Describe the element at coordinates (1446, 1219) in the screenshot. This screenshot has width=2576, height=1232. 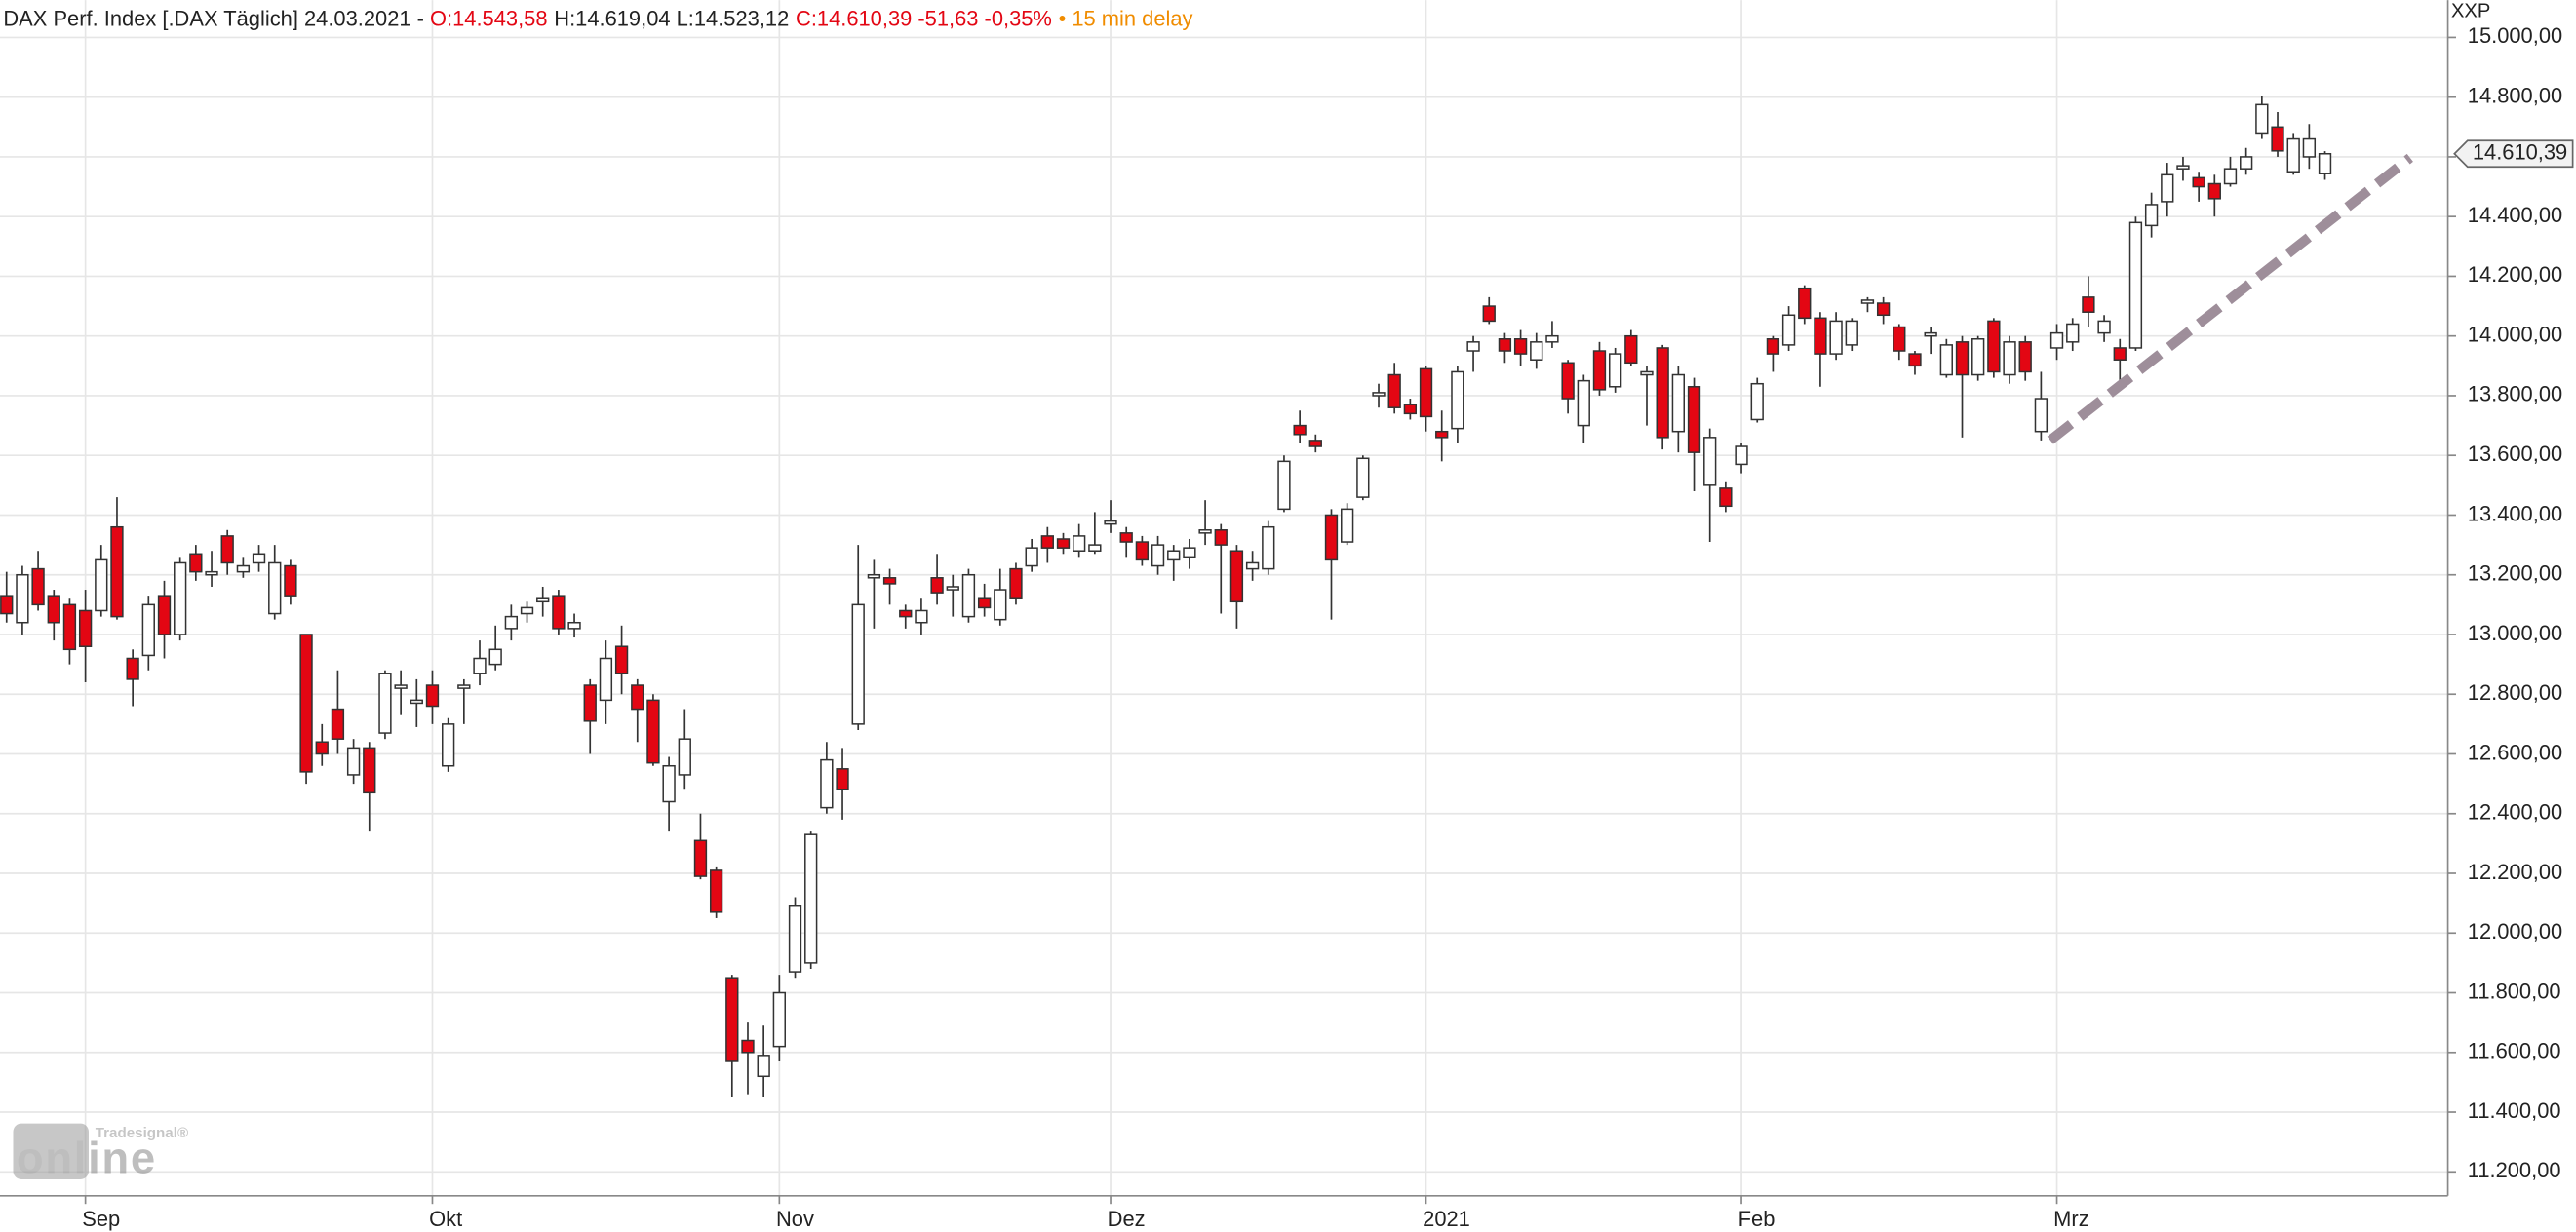
I see `x-tick-label: 2021` at that location.